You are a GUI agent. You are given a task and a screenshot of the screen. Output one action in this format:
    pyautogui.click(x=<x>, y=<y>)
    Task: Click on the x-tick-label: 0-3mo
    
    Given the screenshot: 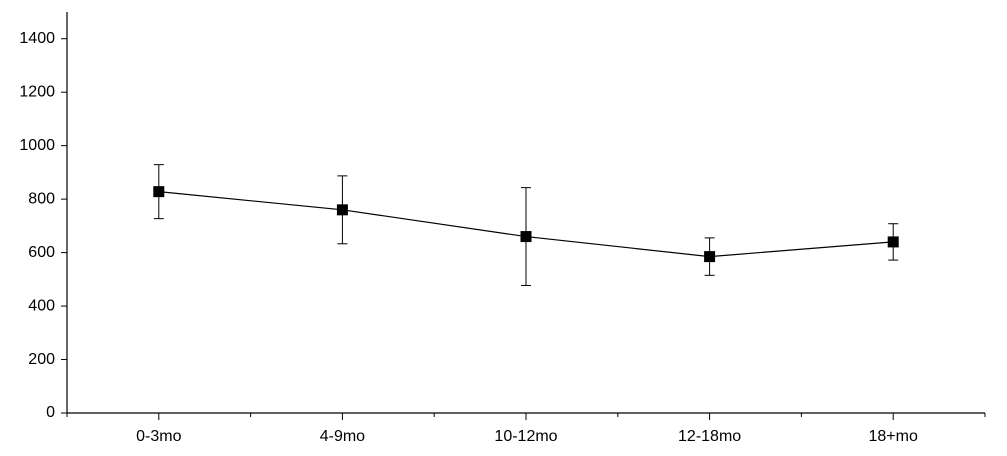 What is the action you would take?
    pyautogui.click(x=158, y=436)
    